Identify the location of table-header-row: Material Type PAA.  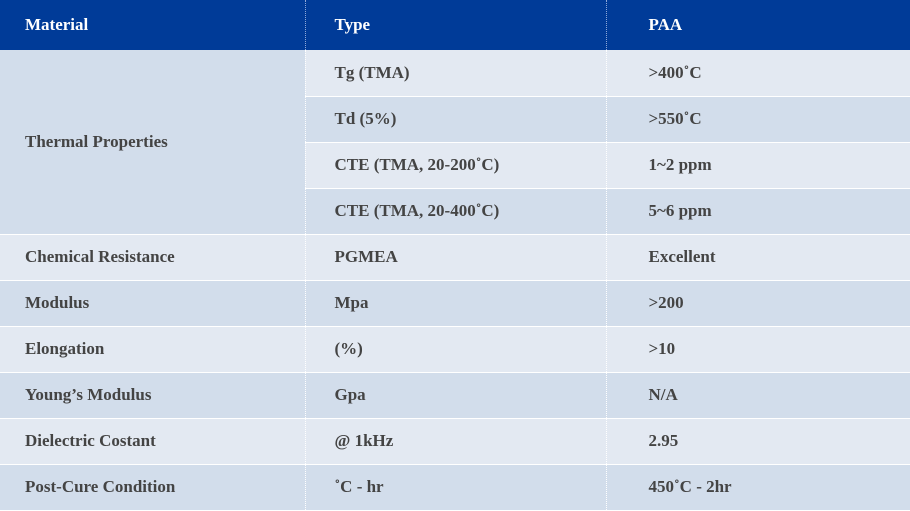
(455, 25).